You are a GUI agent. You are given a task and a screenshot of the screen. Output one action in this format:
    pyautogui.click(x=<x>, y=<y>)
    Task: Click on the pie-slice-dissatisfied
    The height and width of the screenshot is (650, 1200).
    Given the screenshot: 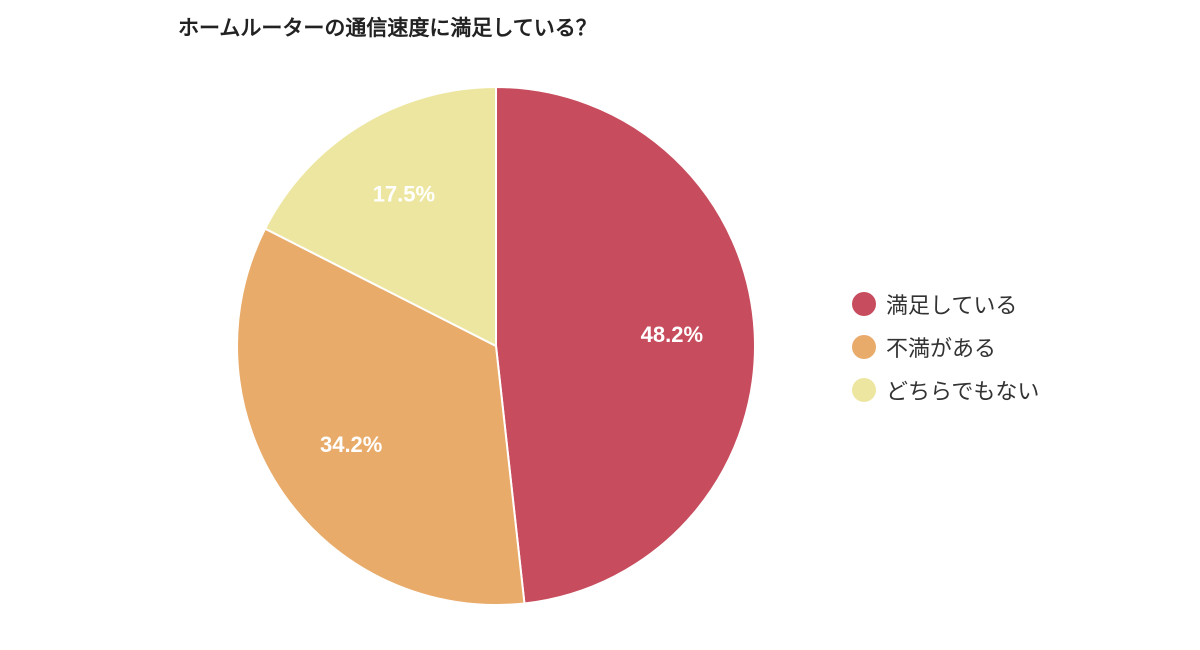 What is the action you would take?
    pyautogui.click(x=381, y=416)
    